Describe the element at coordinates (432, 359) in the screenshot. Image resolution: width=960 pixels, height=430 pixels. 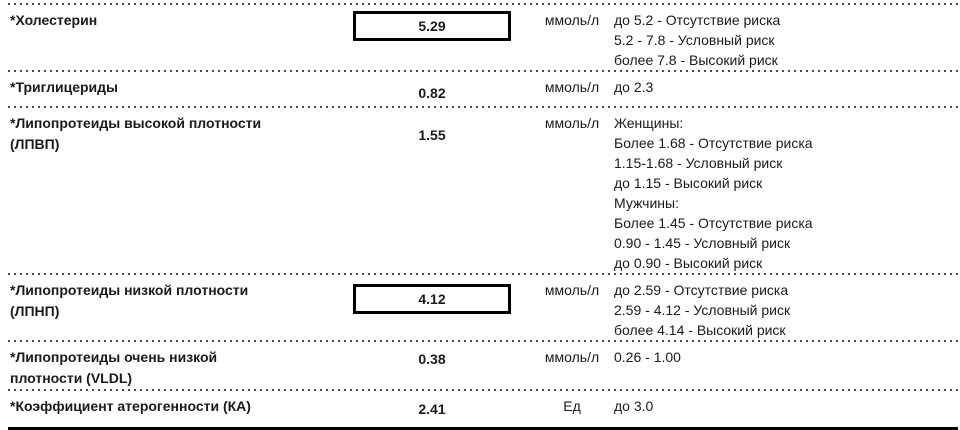
I see `result-value: 0.38` at that location.